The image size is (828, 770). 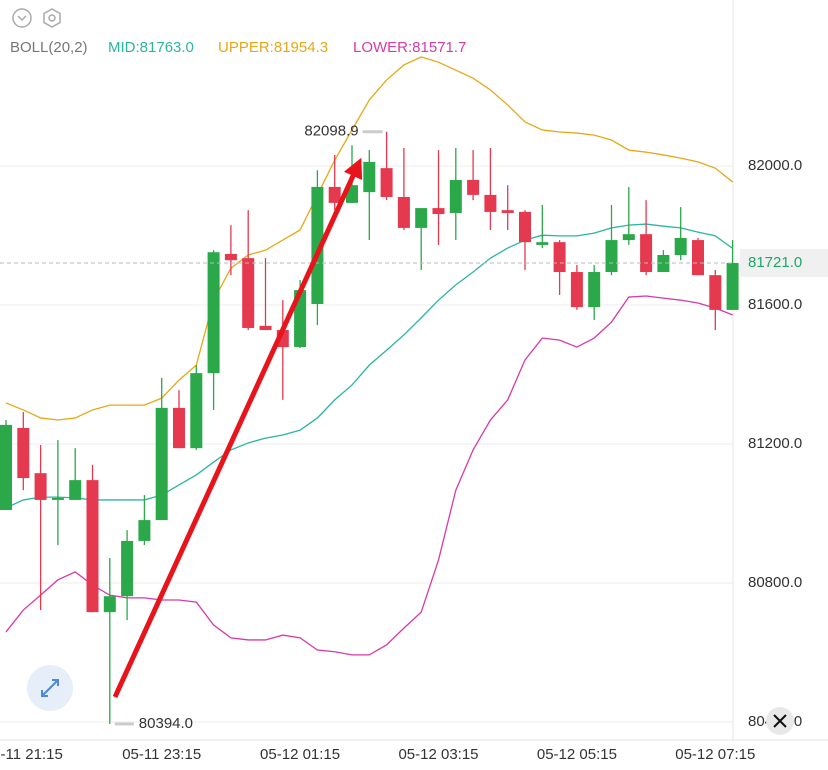 I want to click on reset-button, so click(x=780, y=721).